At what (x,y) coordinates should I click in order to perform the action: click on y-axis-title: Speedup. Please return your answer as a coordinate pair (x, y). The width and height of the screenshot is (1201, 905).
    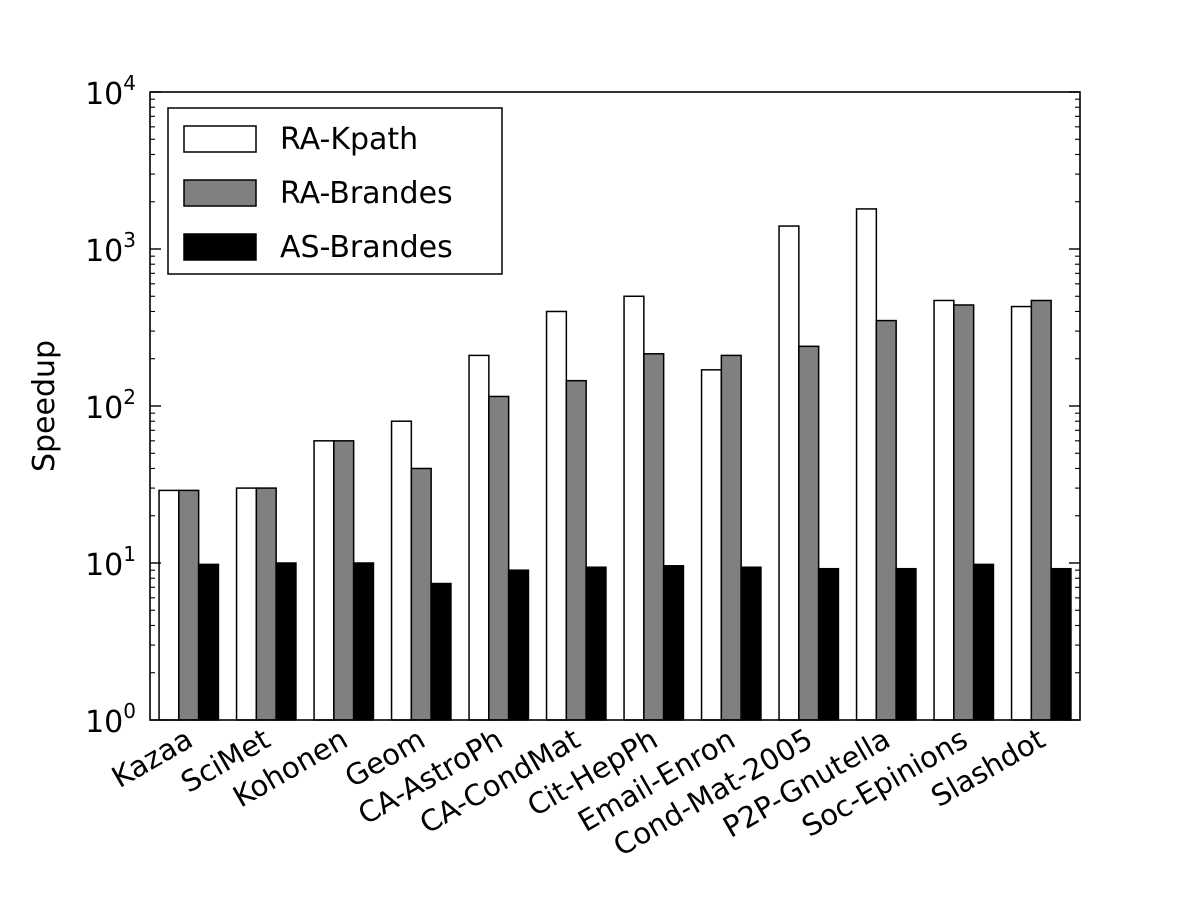
    Looking at the image, I should click on (44, 406).